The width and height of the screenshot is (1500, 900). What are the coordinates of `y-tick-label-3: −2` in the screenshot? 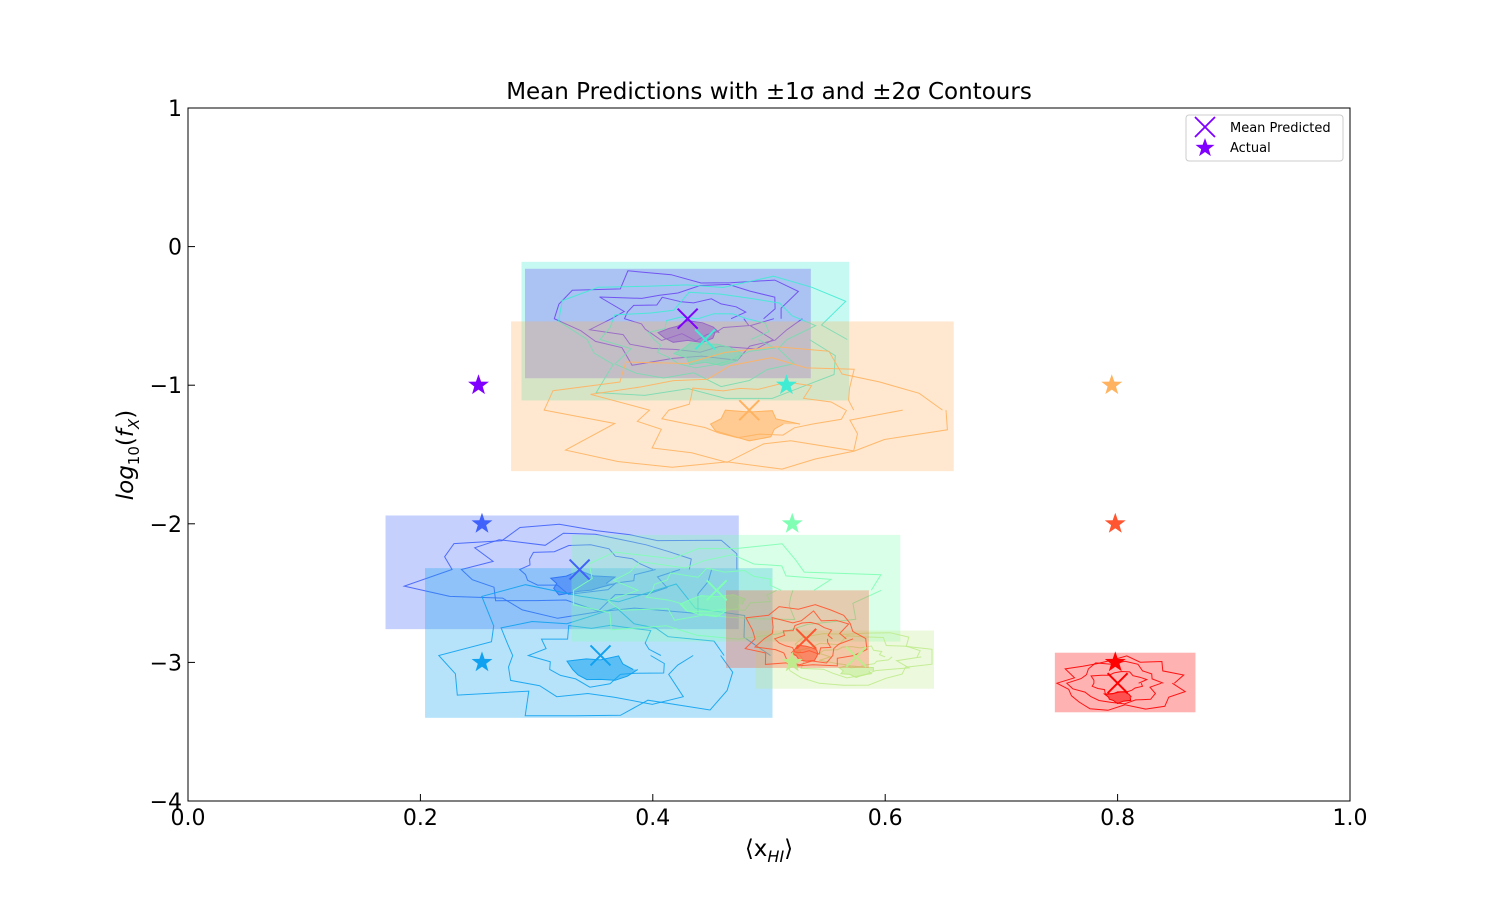 It's located at (166, 525).